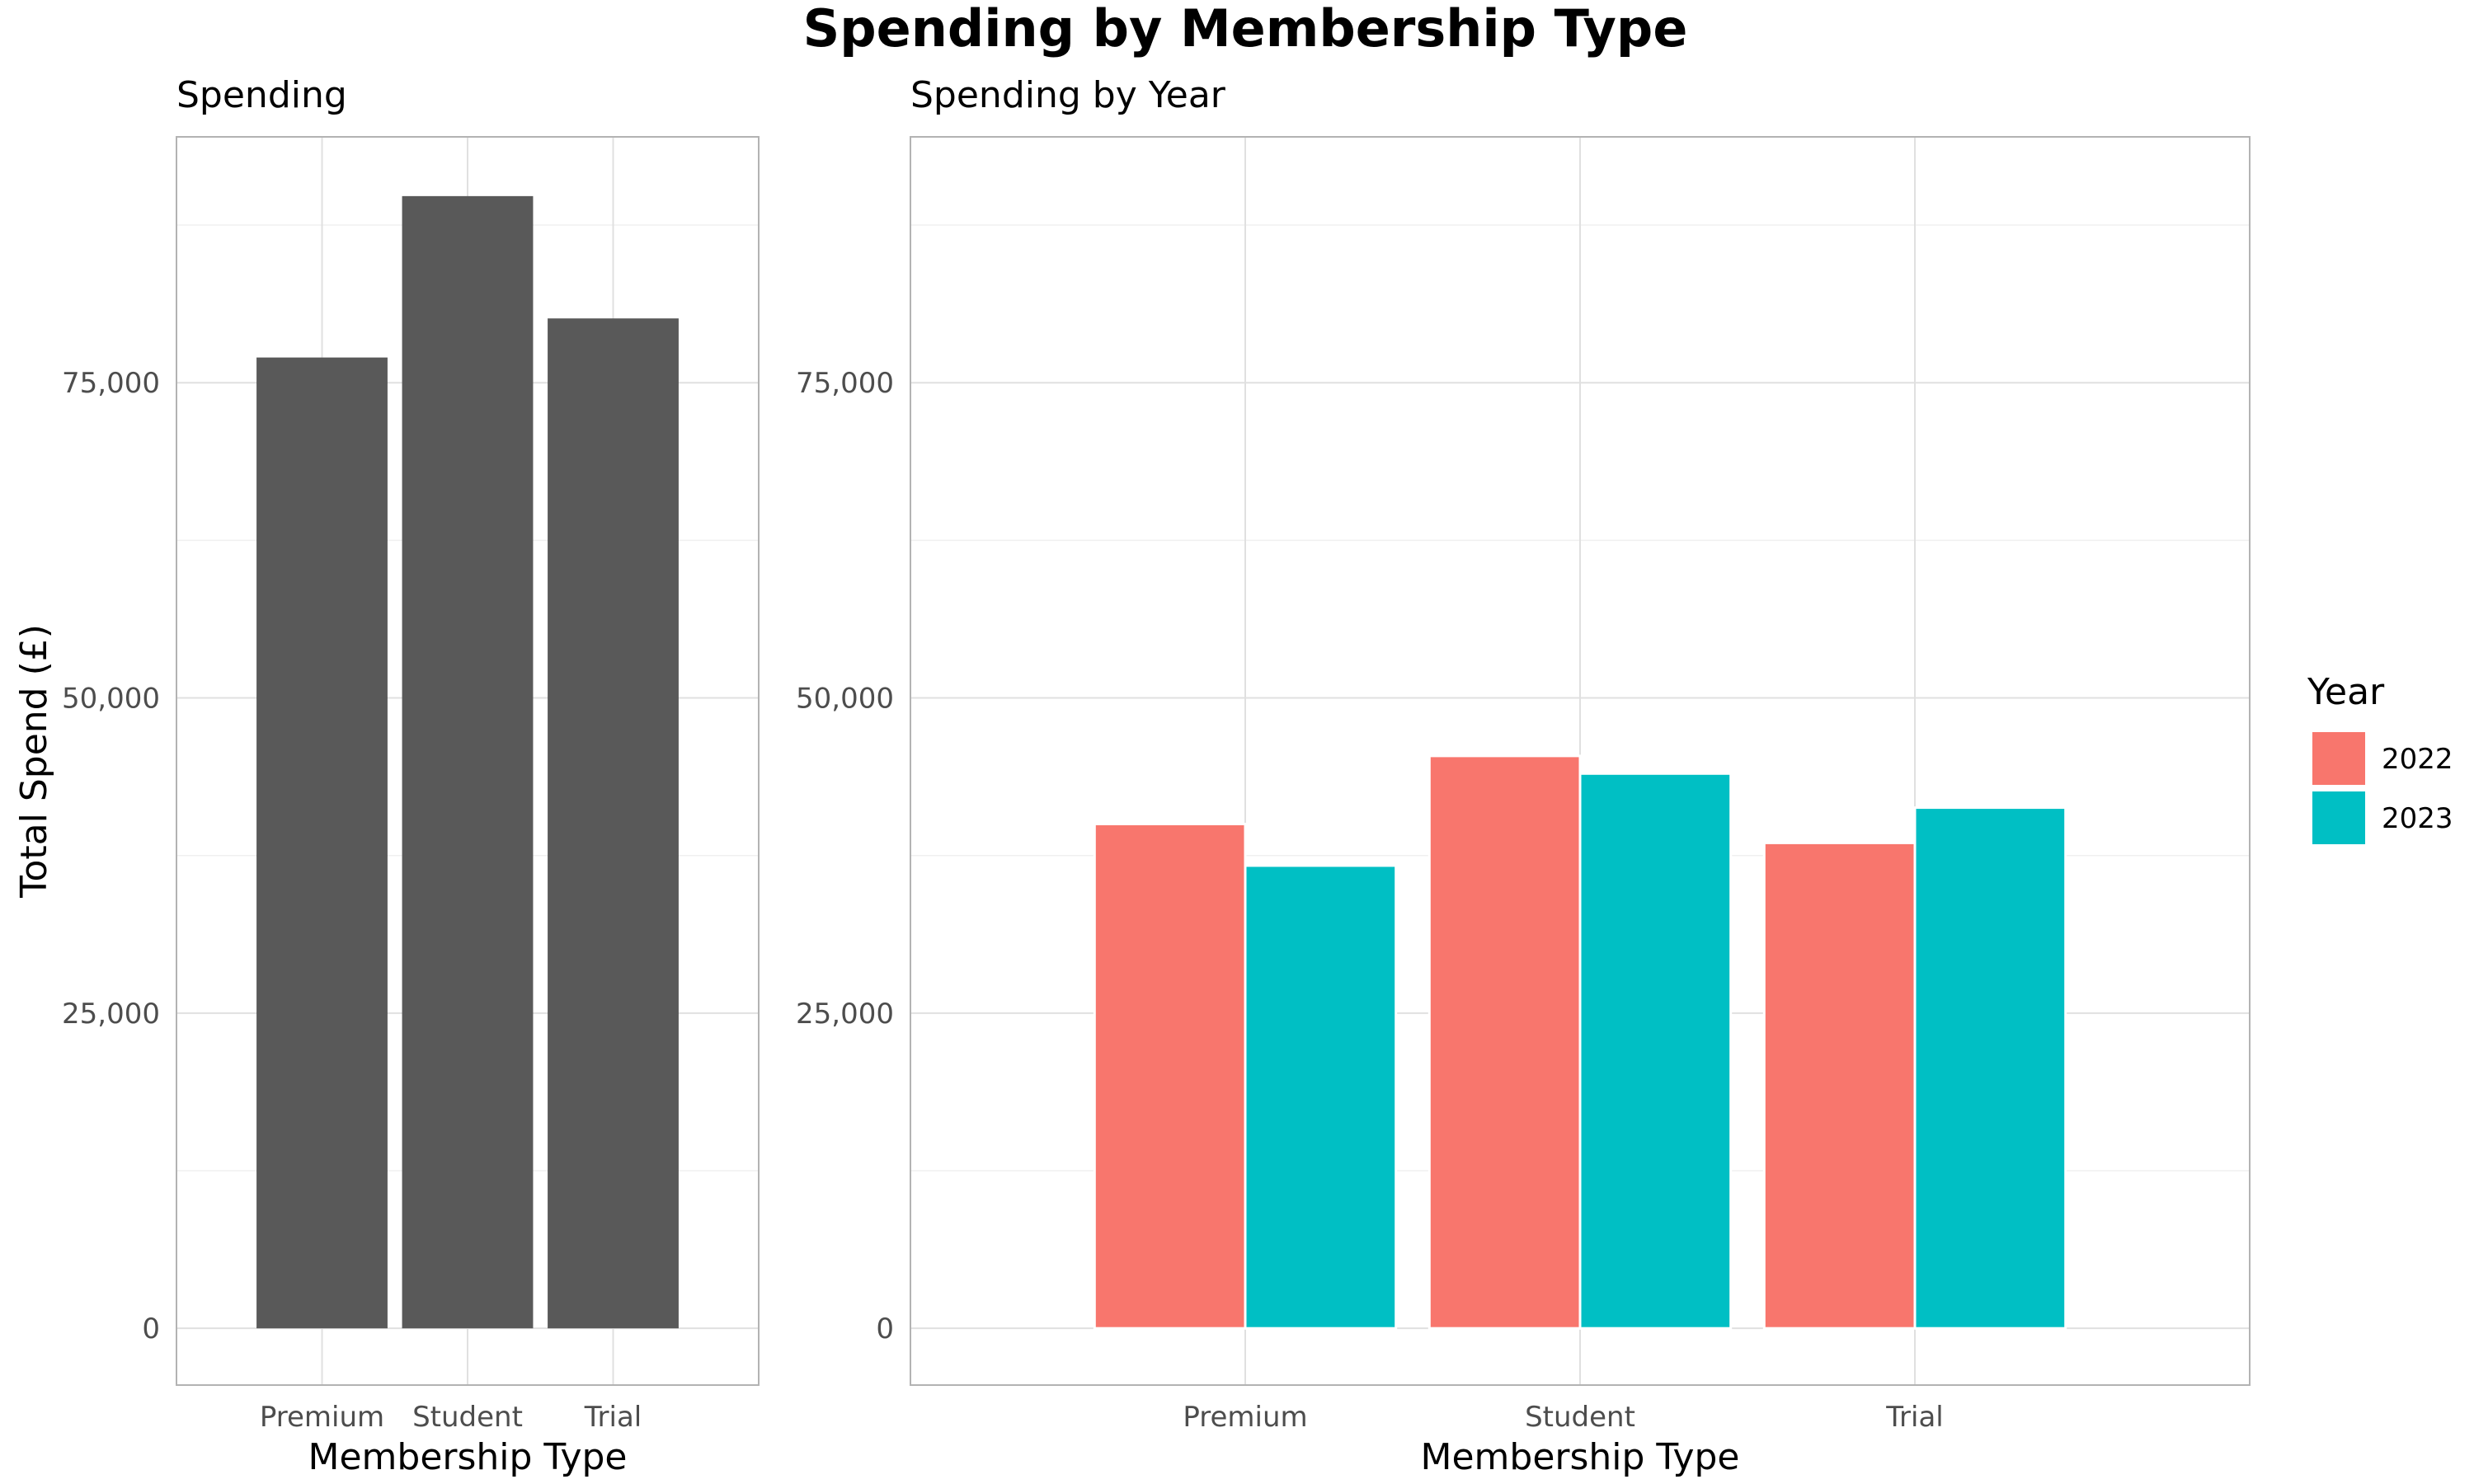  What do you see at coordinates (1990, 1068) in the screenshot?
I see `bar-trial-2023` at bounding box center [1990, 1068].